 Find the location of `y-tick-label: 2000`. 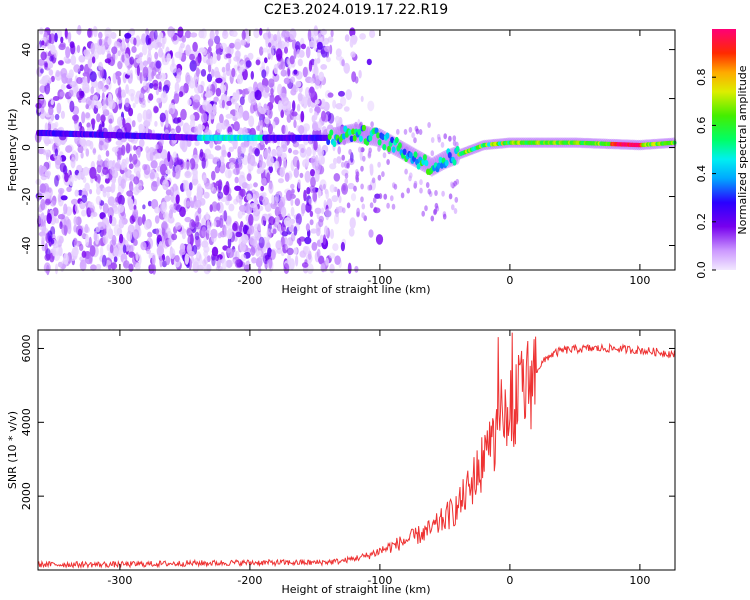

y-tick-label: 2000 is located at coordinates (26, 496).